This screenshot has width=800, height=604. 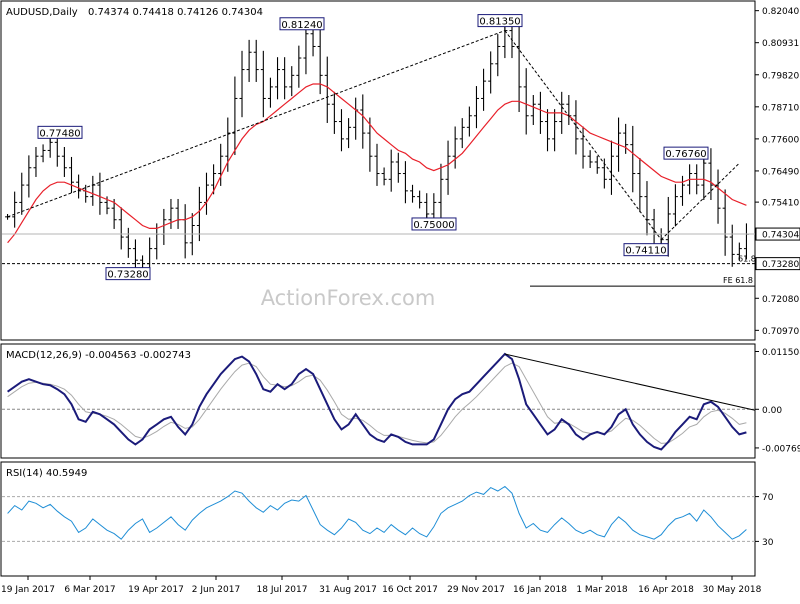 I want to click on projection-line, so click(x=700, y=201).